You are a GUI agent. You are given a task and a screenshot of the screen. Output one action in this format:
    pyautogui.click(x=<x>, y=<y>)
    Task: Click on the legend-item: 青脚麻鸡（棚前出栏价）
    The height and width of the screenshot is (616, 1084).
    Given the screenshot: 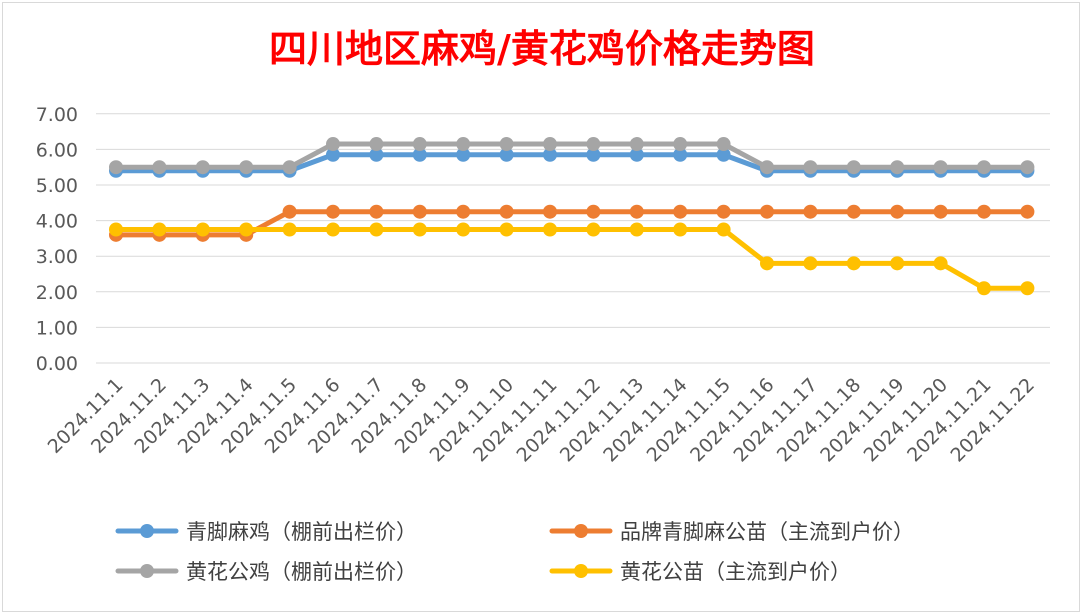 What is the action you would take?
    pyautogui.click(x=266, y=532)
    